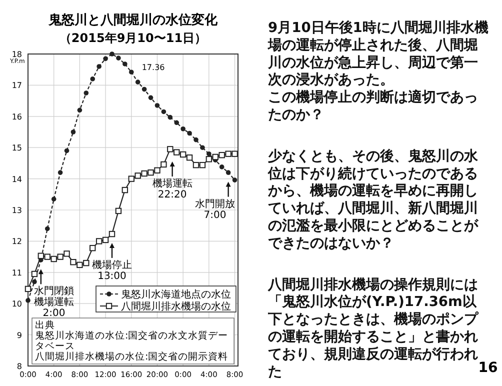  I want to click on text: 9月10日午後1時に八間堀川排水機場の運転が停止された後、八間堀川の水位が急上昇し、周辺で第一次の浸水があった。, so click(377, 54).